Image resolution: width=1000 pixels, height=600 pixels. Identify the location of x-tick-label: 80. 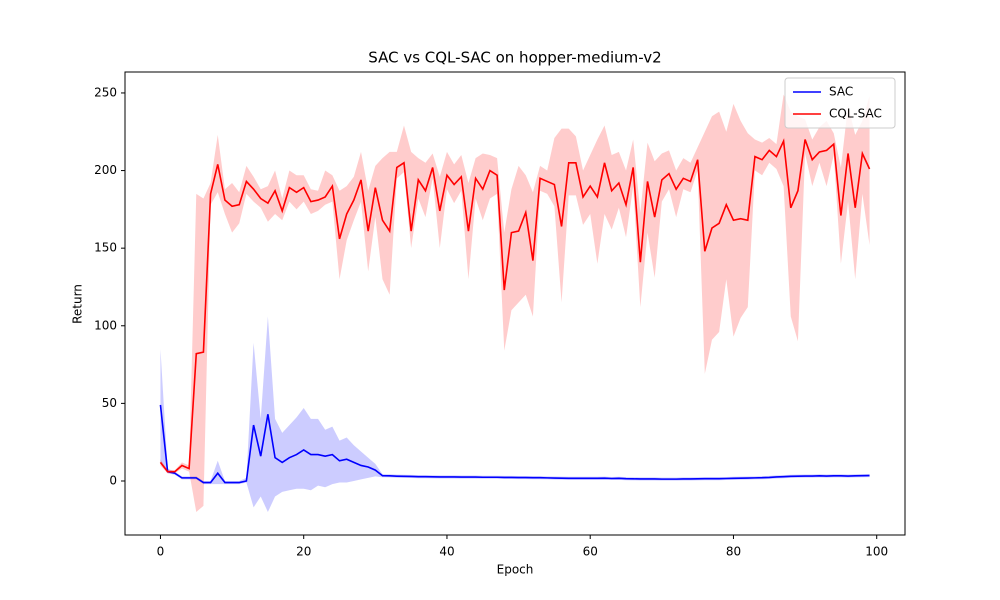
(733, 552).